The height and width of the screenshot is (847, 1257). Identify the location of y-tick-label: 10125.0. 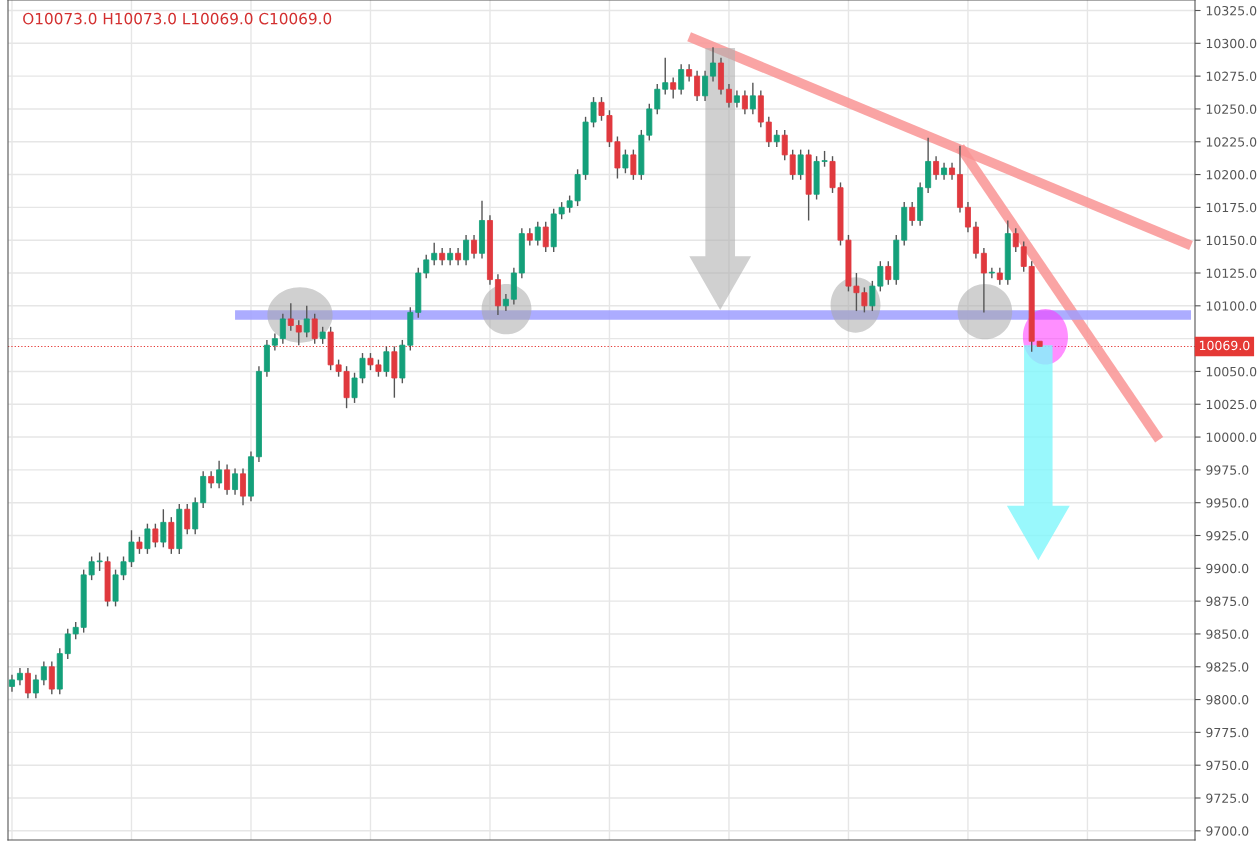
(1231, 273).